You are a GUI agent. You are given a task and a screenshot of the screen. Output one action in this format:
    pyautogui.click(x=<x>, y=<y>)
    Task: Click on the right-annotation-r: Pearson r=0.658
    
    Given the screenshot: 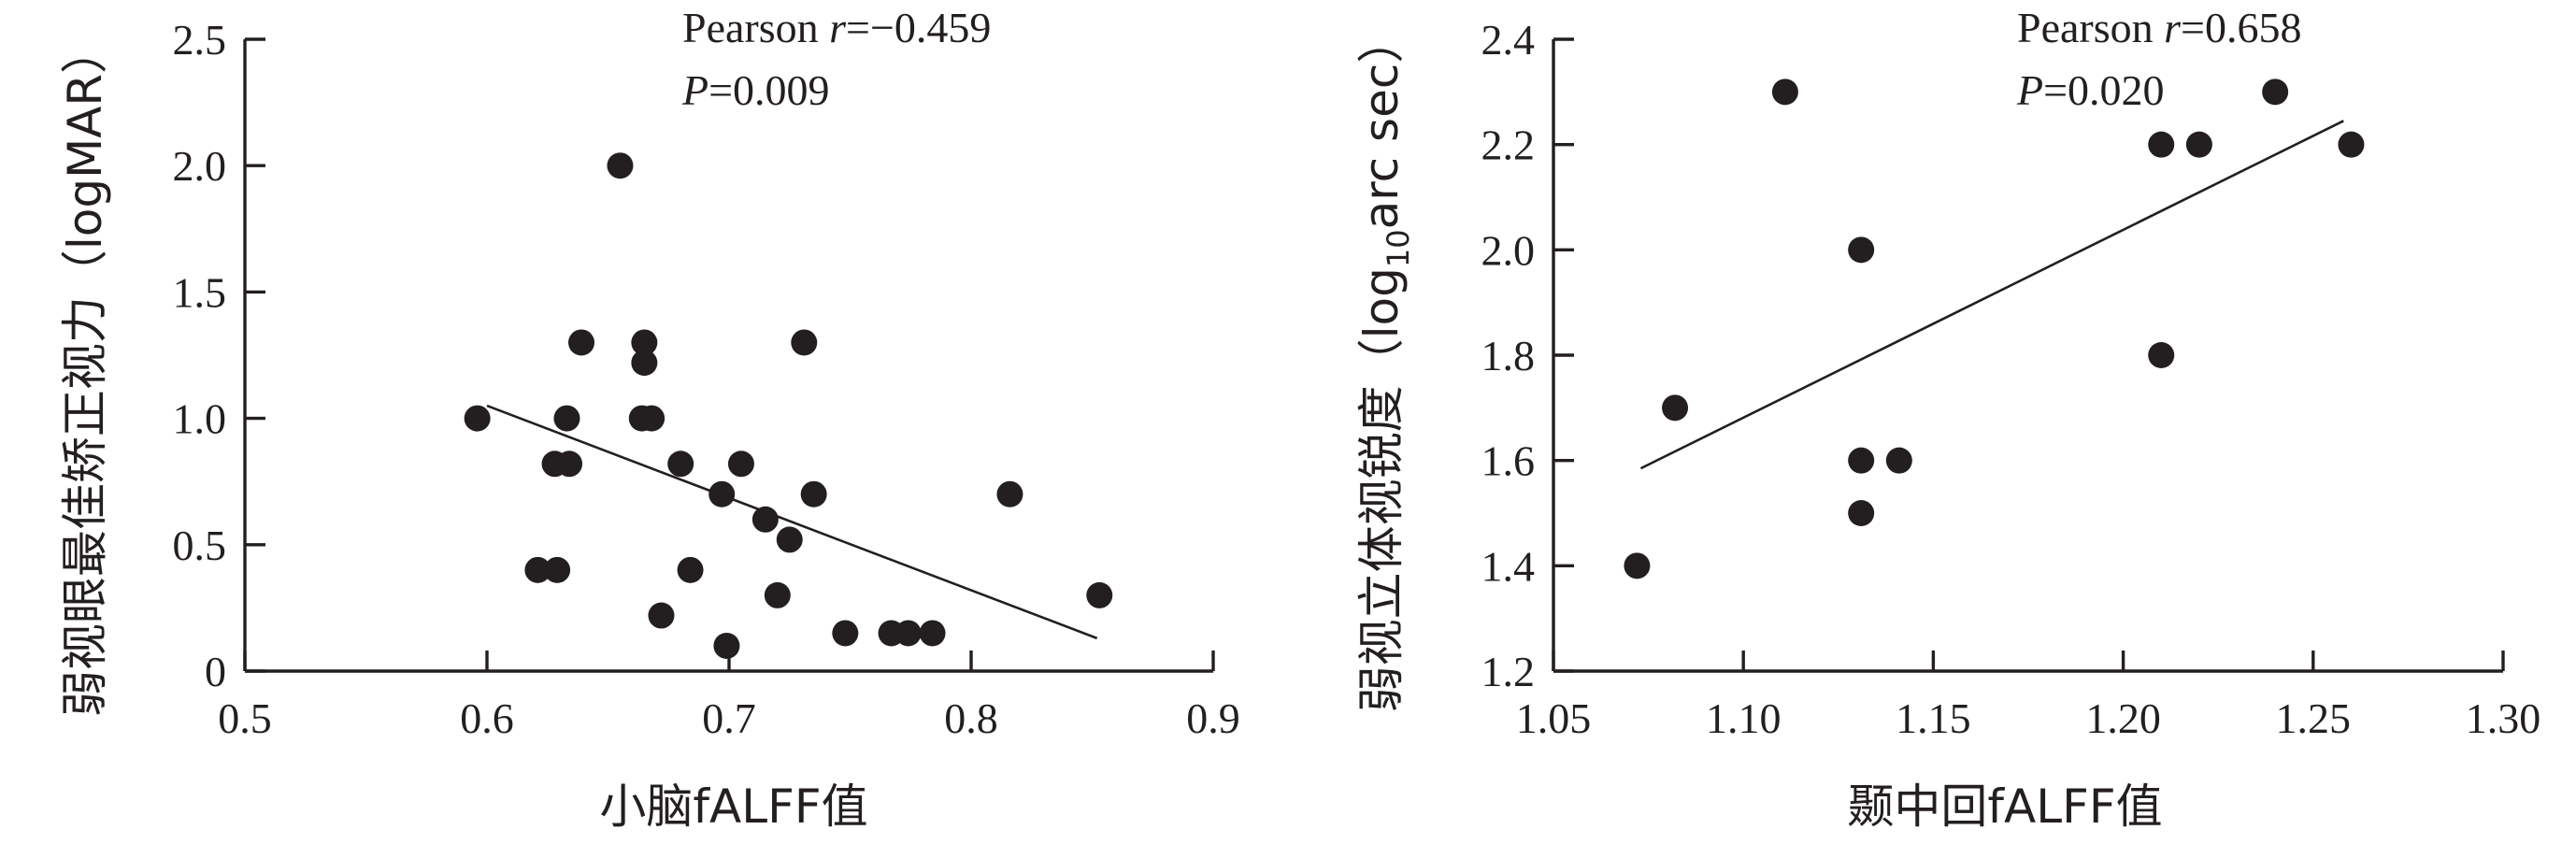 What is the action you would take?
    pyautogui.click(x=2159, y=27)
    